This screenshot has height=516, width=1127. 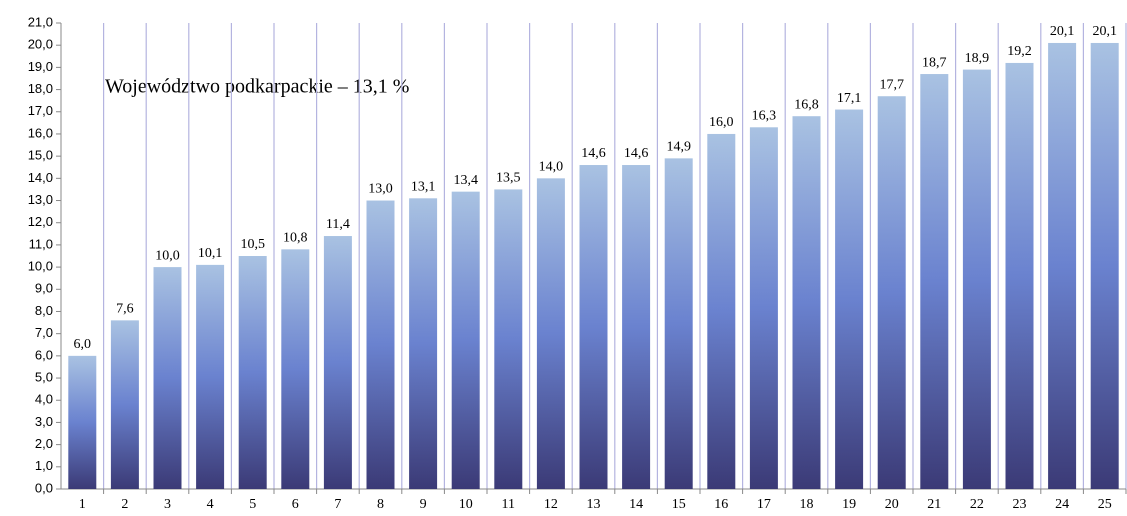 I want to click on y-tick-label: 21,0, so click(x=40, y=21).